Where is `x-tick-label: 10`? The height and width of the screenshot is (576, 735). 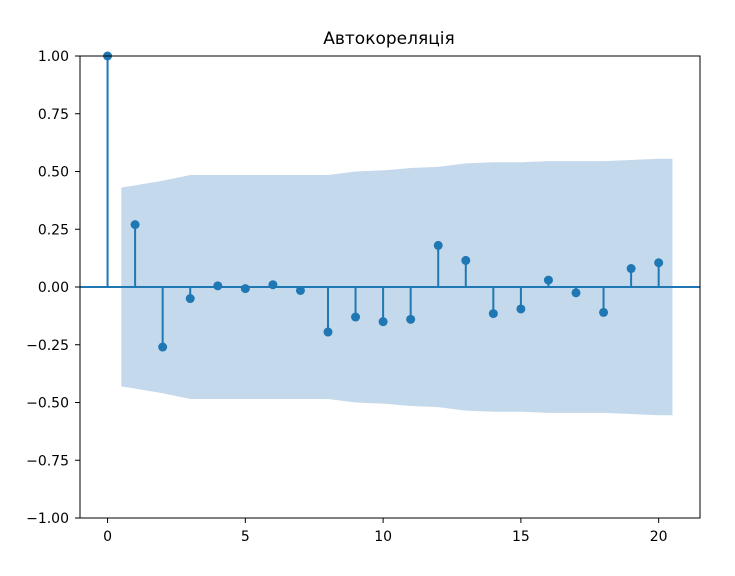 x-tick-label: 10 is located at coordinates (383, 537).